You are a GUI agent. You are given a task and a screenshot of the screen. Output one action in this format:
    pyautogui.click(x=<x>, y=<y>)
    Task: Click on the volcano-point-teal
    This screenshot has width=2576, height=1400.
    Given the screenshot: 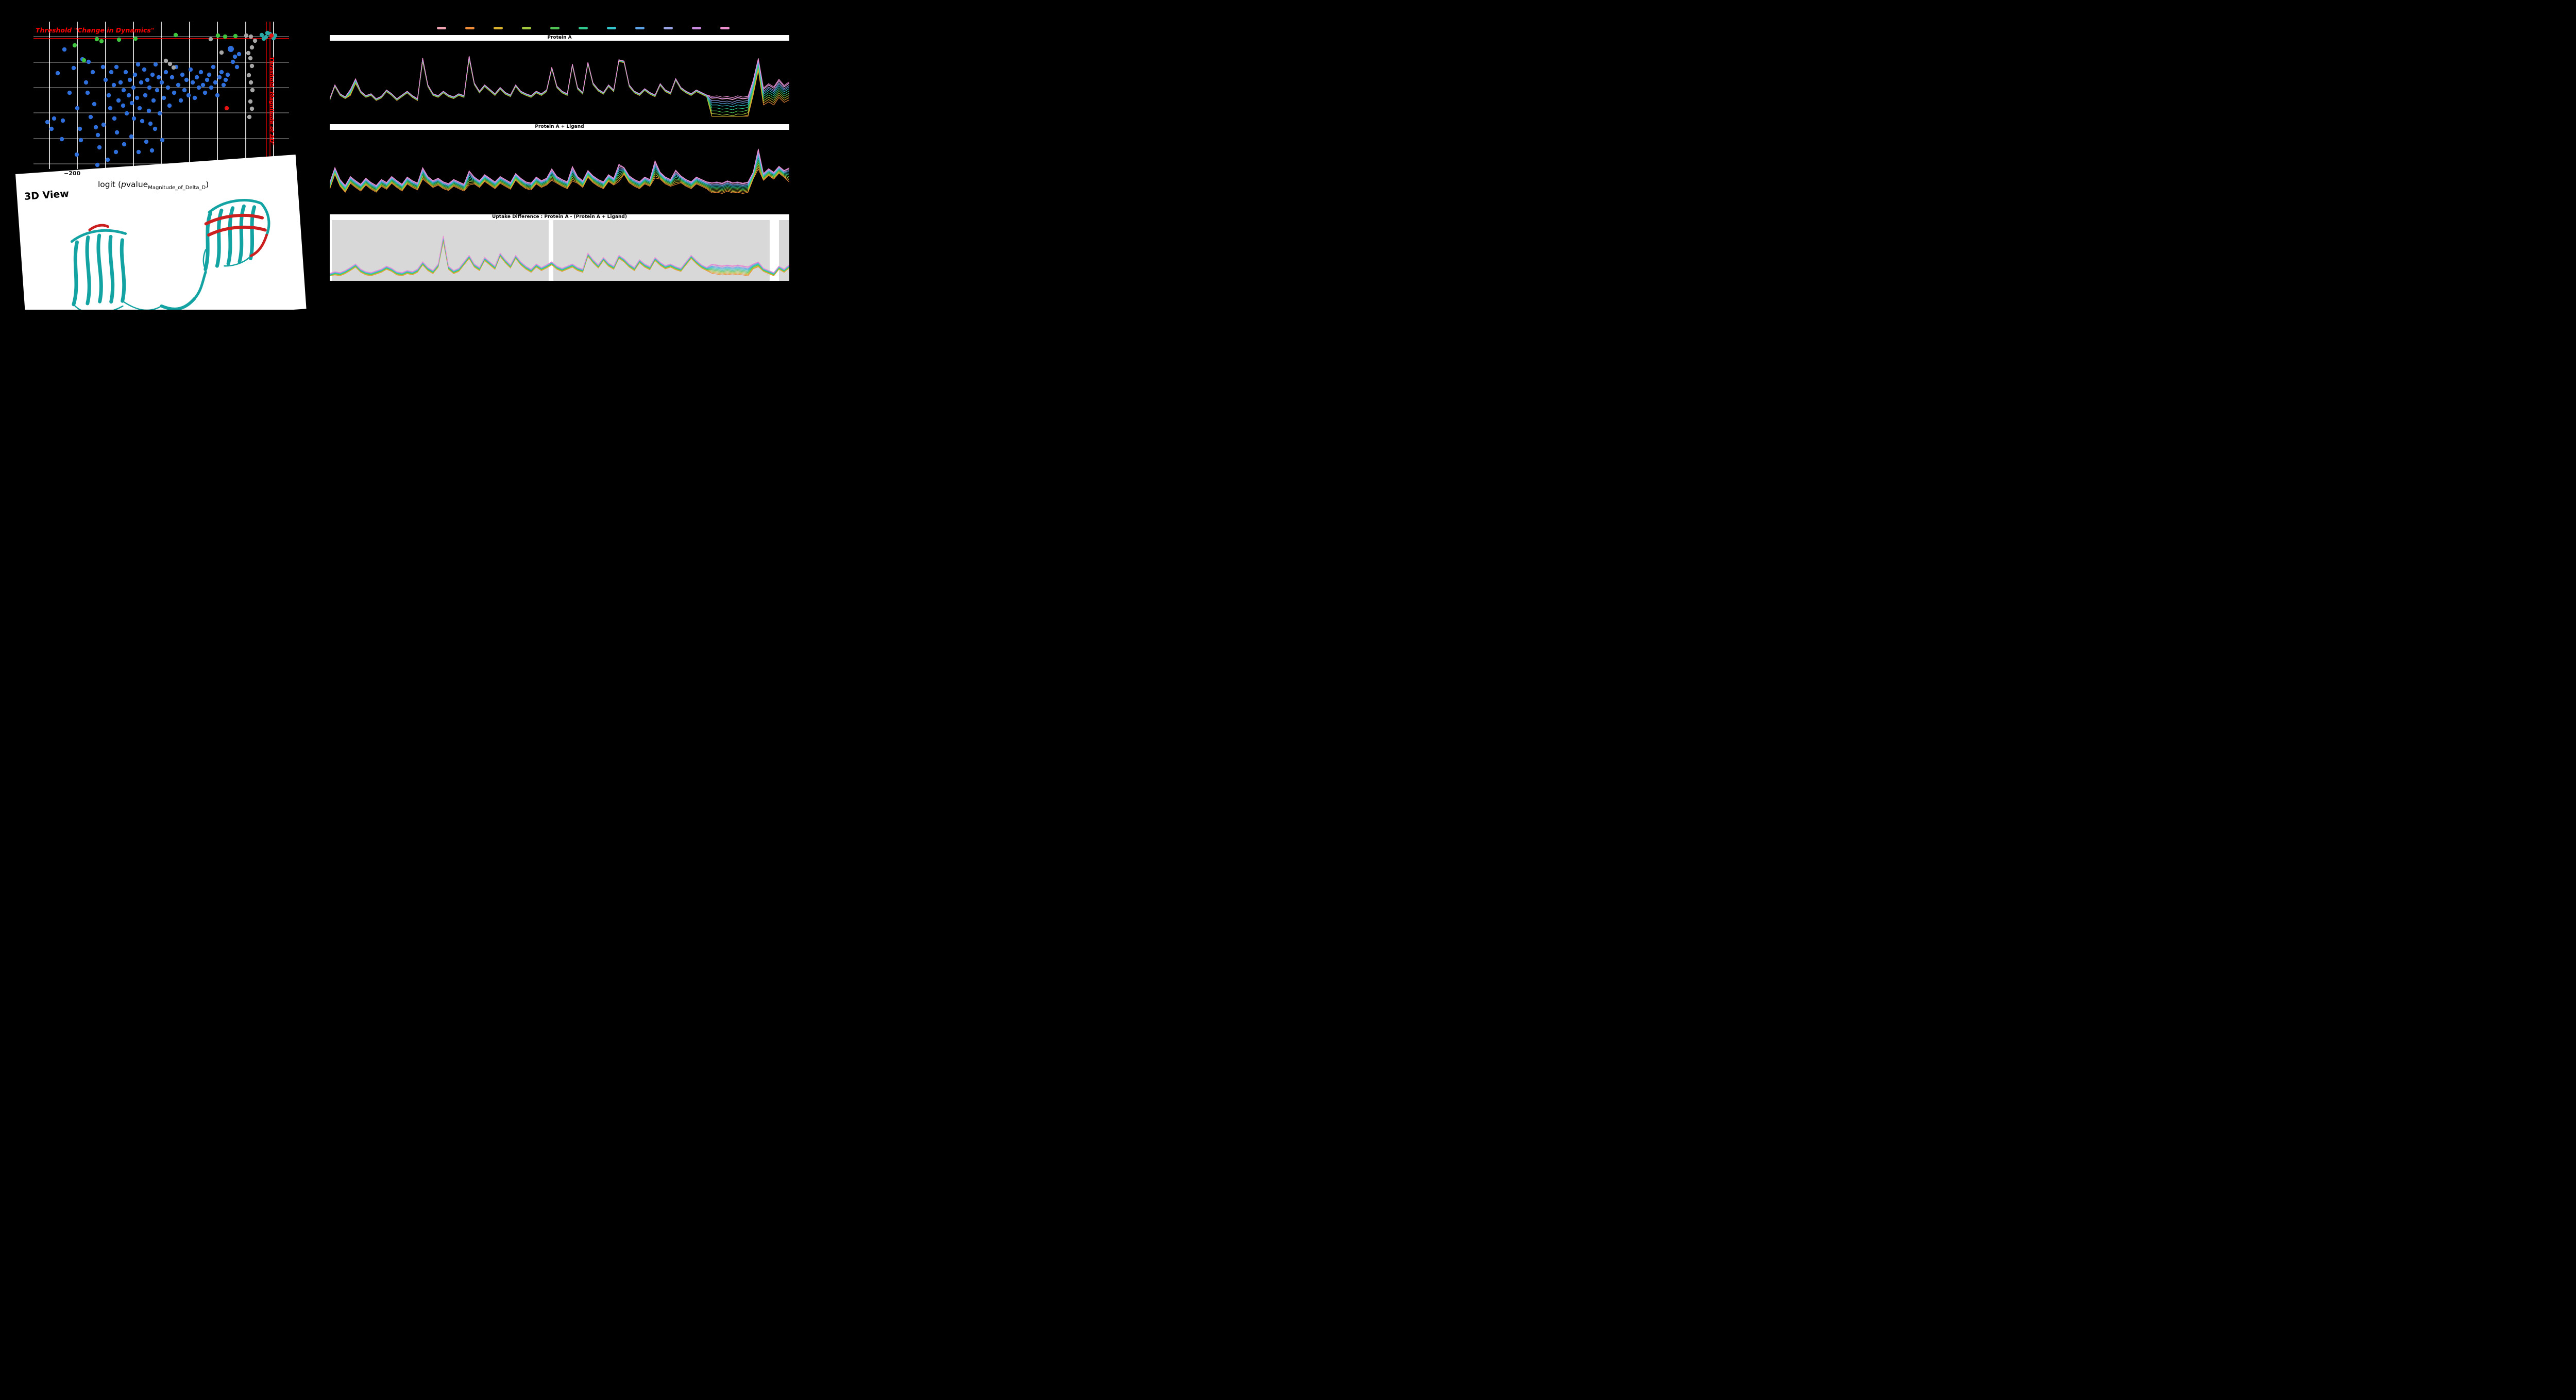 What is the action you would take?
    pyautogui.click(x=263, y=38)
    